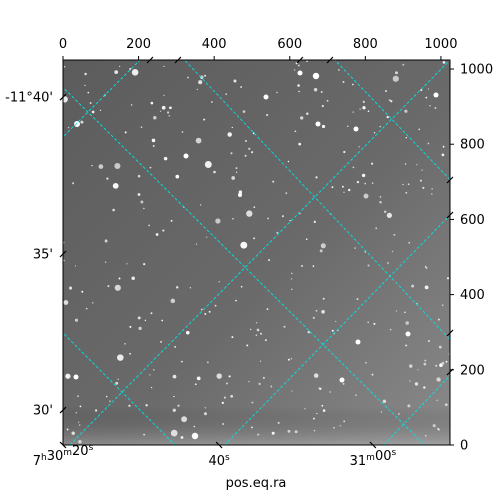  I want to click on ra-axis-label: pos.eq.ra, so click(256, 483).